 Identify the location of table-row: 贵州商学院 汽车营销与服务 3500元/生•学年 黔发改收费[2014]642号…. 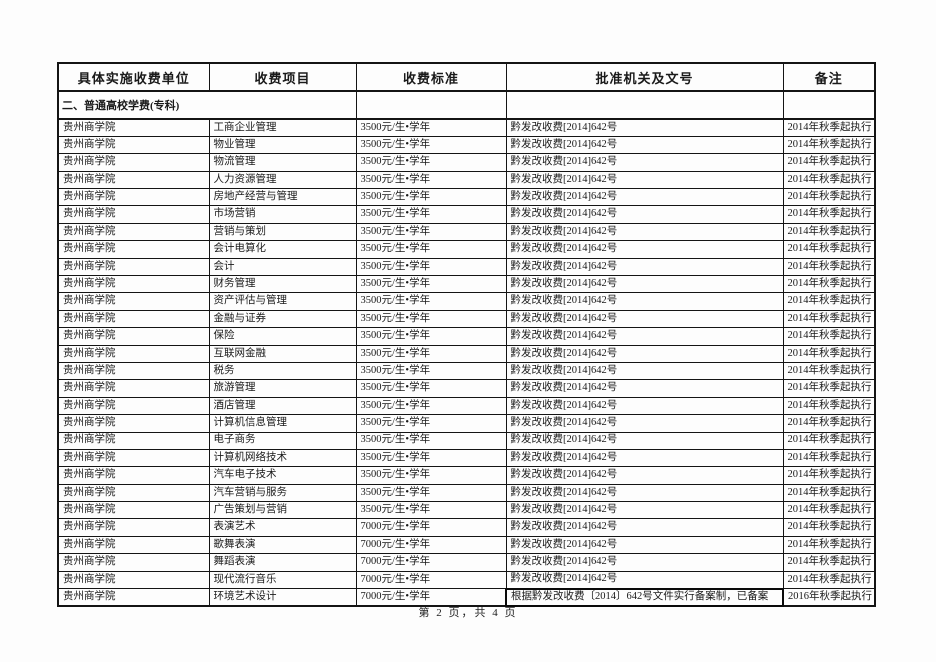
(466, 493).